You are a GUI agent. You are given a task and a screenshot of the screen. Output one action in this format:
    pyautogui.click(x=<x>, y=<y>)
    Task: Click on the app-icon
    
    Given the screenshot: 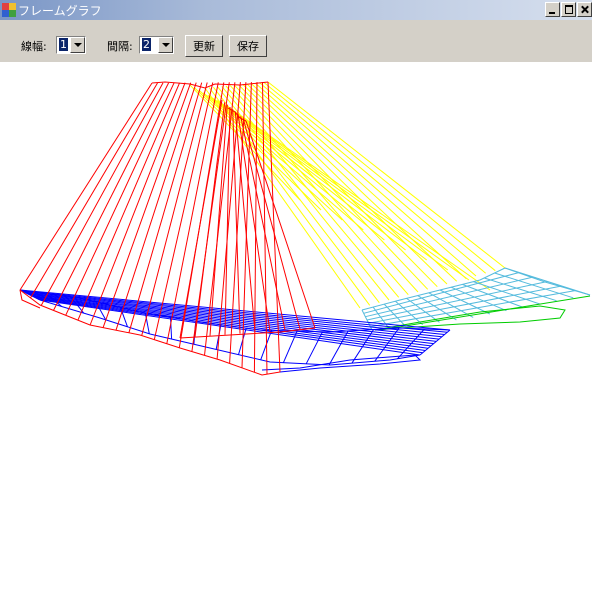 What is the action you would take?
    pyautogui.click(x=9, y=10)
    